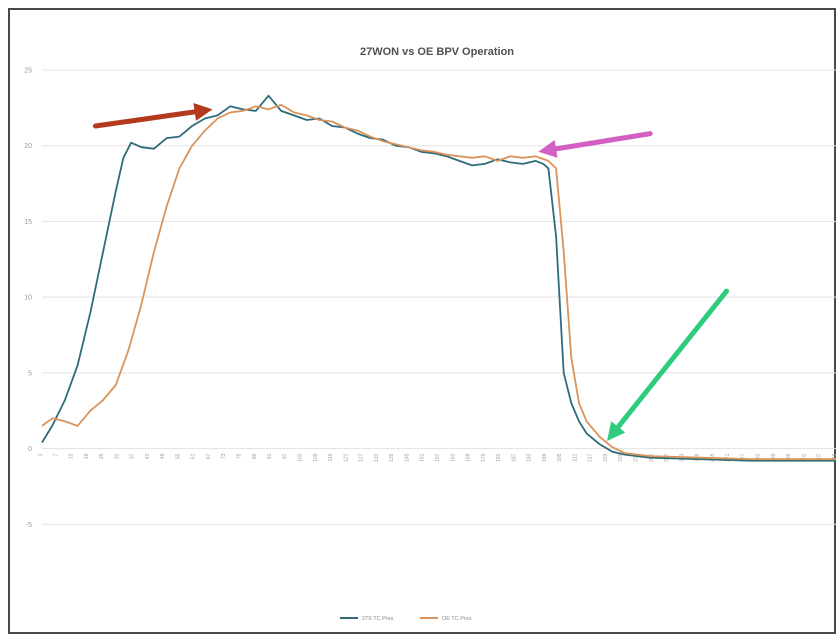 Image resolution: width=840 pixels, height=638 pixels. I want to click on x-tick-label: 97, so click(285, 456).